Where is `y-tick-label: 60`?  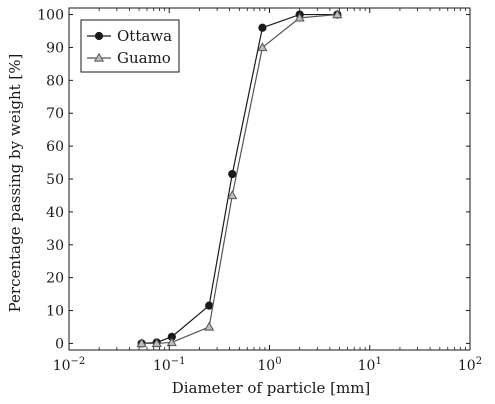
y-tick-label: 60 is located at coordinates (55, 147).